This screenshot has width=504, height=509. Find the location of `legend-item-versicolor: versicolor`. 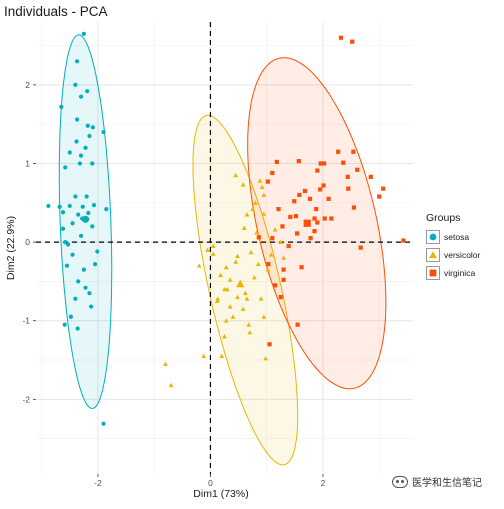

legend-item-versicolor: versicolor is located at coordinates (464, 255).